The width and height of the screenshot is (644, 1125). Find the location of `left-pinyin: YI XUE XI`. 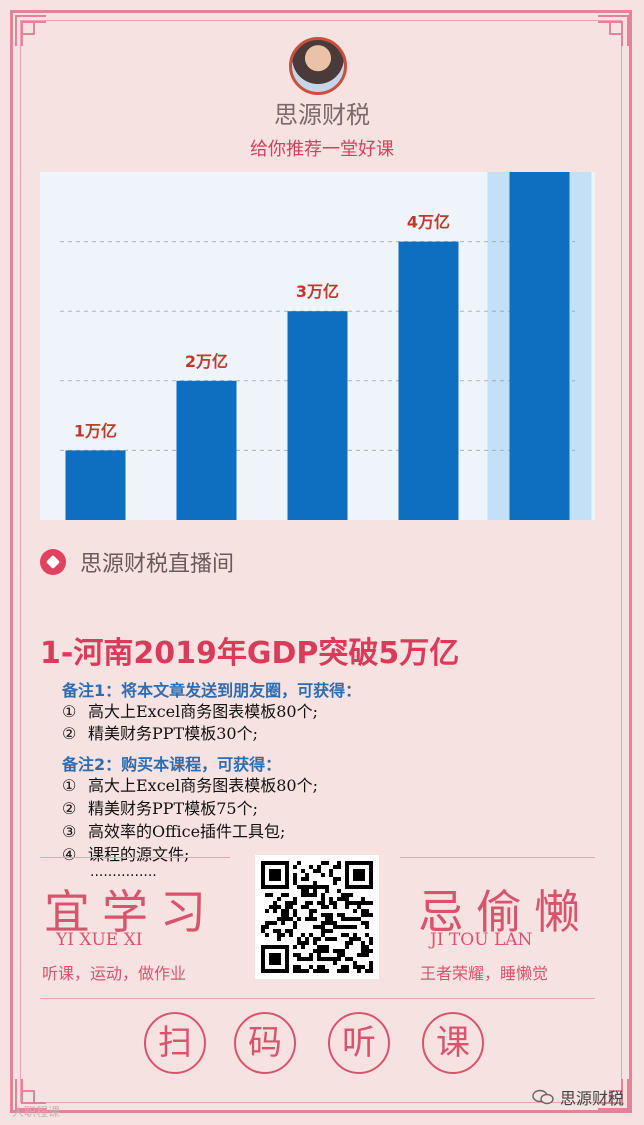

left-pinyin: YI XUE XI is located at coordinates (99, 940).